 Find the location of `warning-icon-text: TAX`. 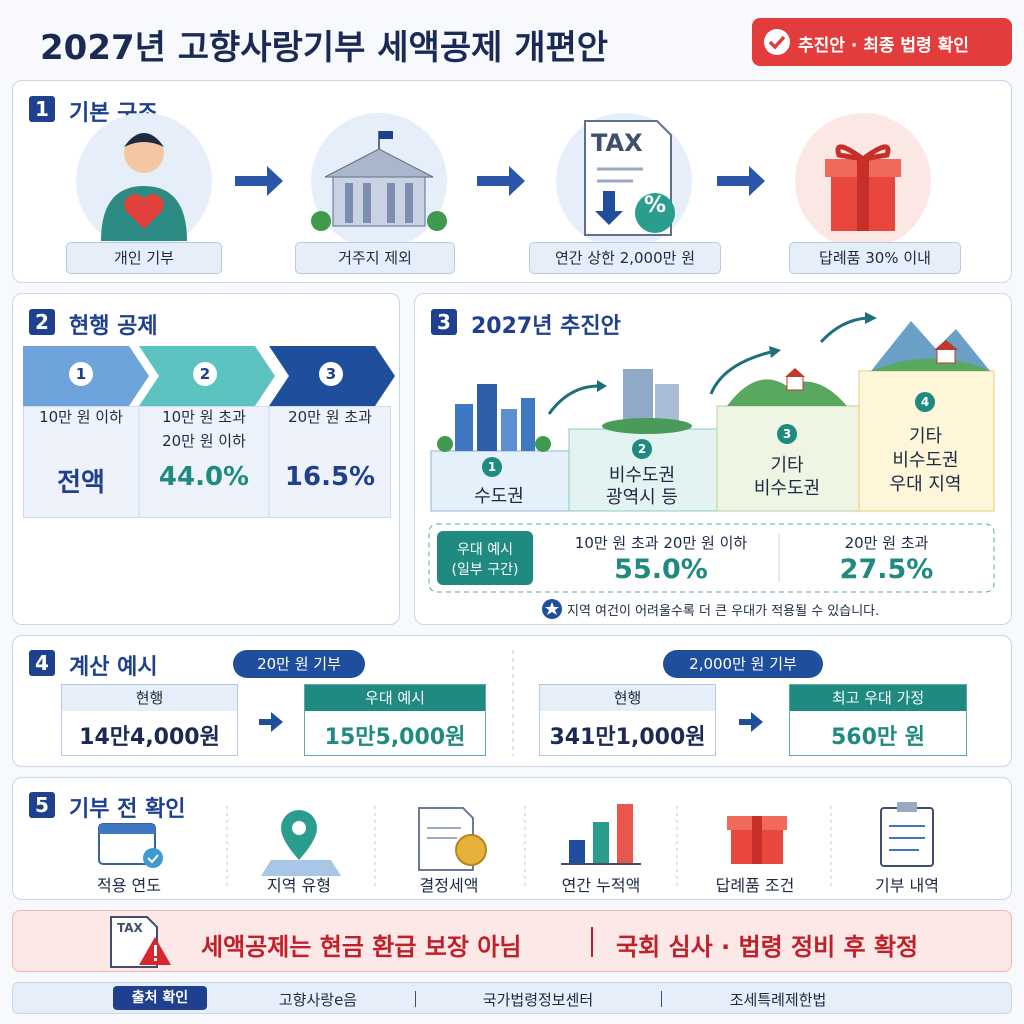

warning-icon-text: TAX is located at coordinates (130, 928).